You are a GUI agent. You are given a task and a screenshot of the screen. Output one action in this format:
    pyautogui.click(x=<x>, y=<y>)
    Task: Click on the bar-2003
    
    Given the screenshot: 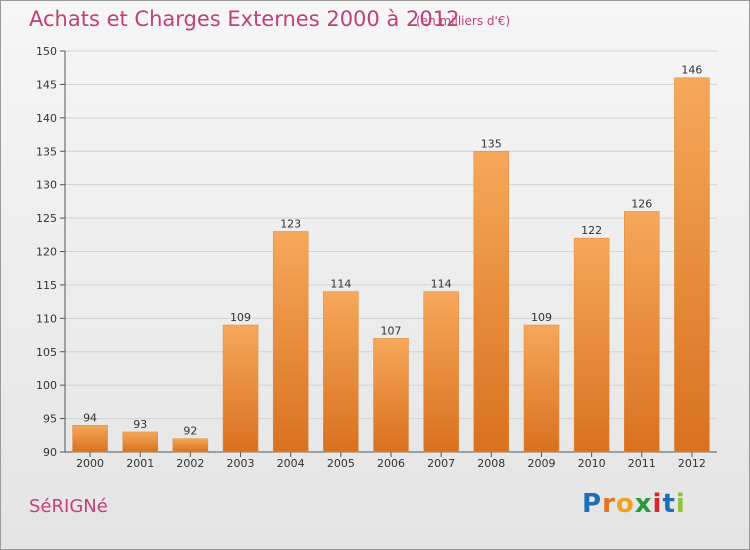 What is the action you would take?
    pyautogui.click(x=240, y=388)
    